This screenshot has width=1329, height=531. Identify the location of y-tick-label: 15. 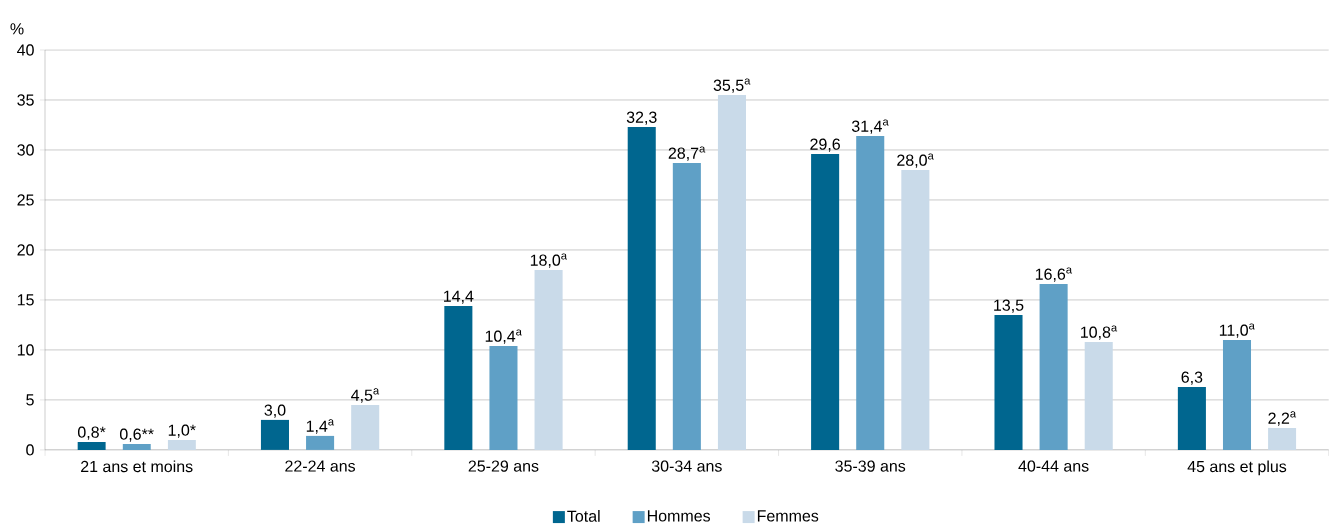
(25, 300).